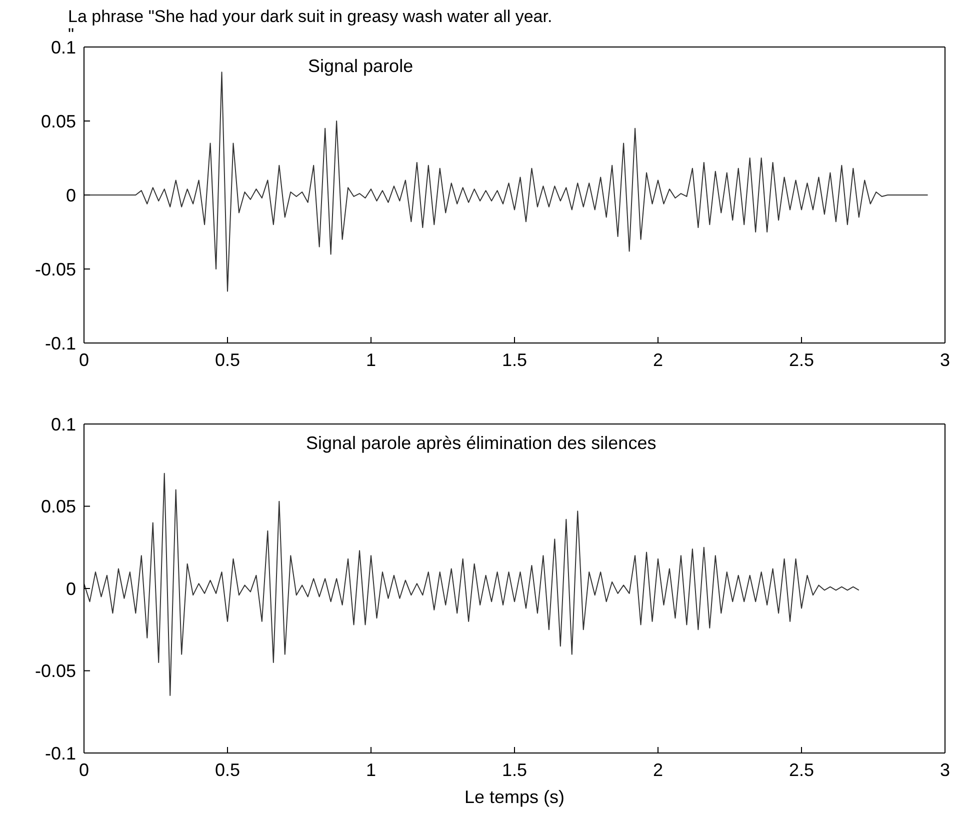 The width and height of the screenshot is (962, 821). Describe the element at coordinates (361, 66) in the screenshot. I see `annotation: Signal parole` at that location.